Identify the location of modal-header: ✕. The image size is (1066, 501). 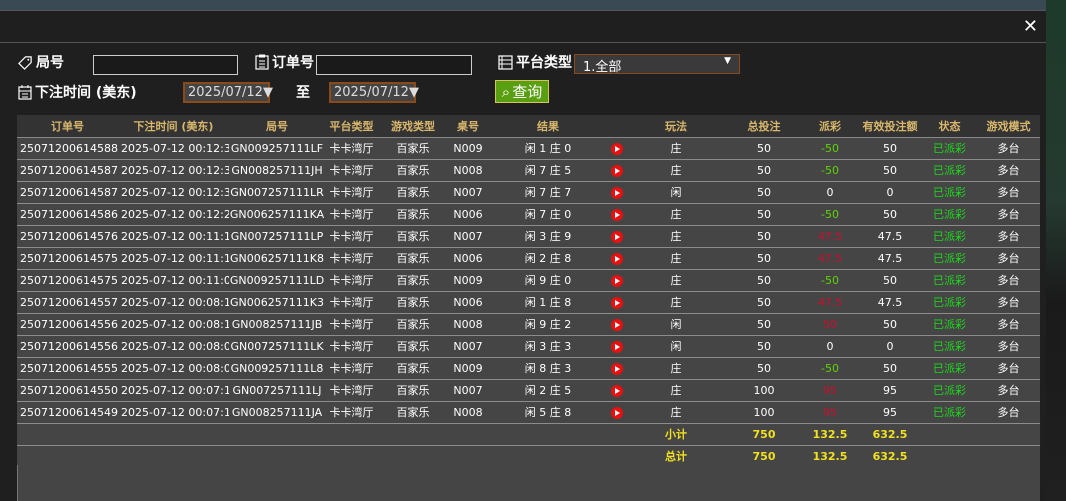
(523, 27).